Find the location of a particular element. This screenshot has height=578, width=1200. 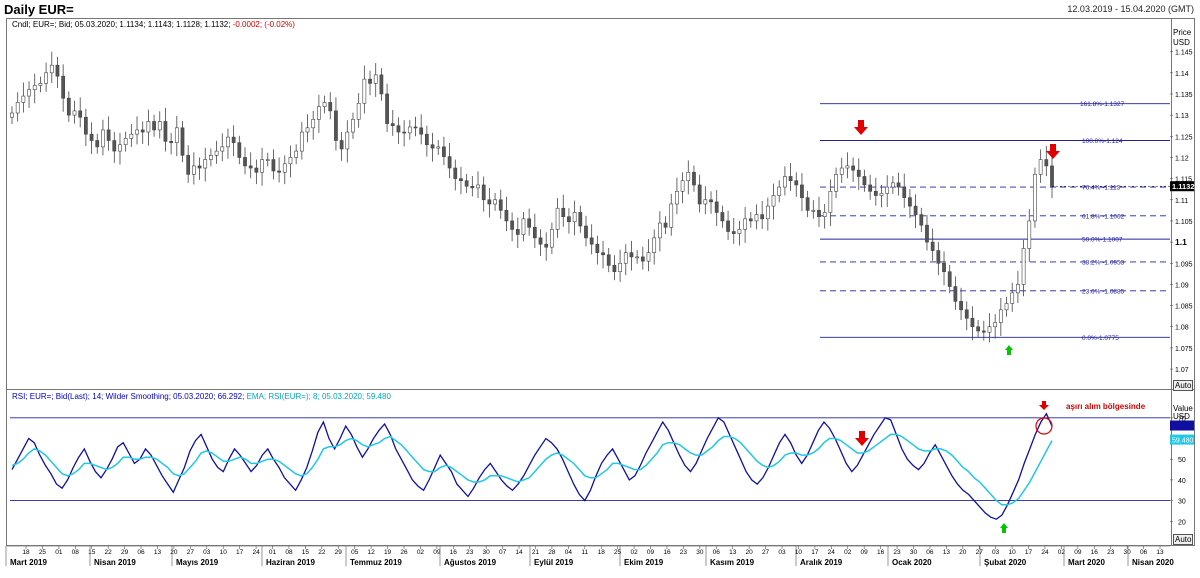

x-day-label: 21 is located at coordinates (536, 552).